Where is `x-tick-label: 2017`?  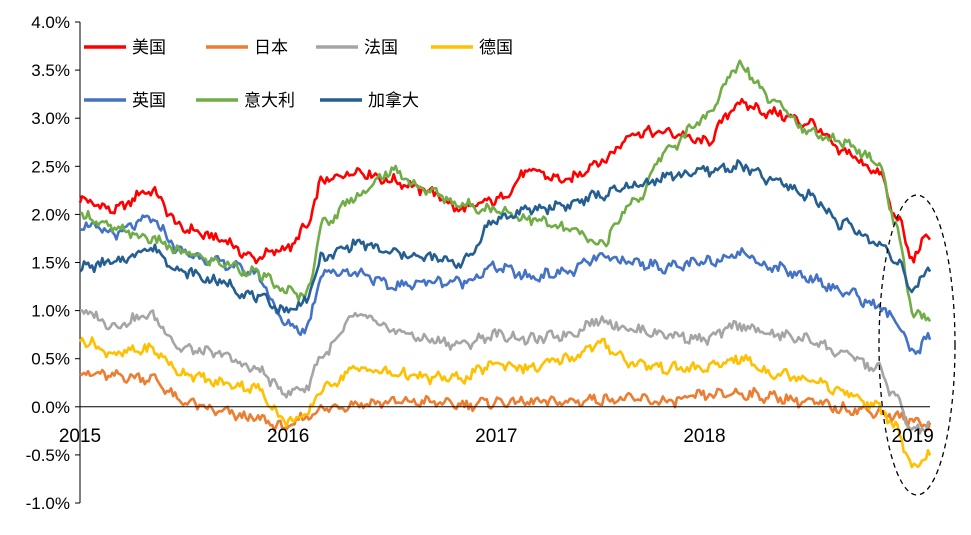
x-tick-label: 2017 is located at coordinates (496, 436).